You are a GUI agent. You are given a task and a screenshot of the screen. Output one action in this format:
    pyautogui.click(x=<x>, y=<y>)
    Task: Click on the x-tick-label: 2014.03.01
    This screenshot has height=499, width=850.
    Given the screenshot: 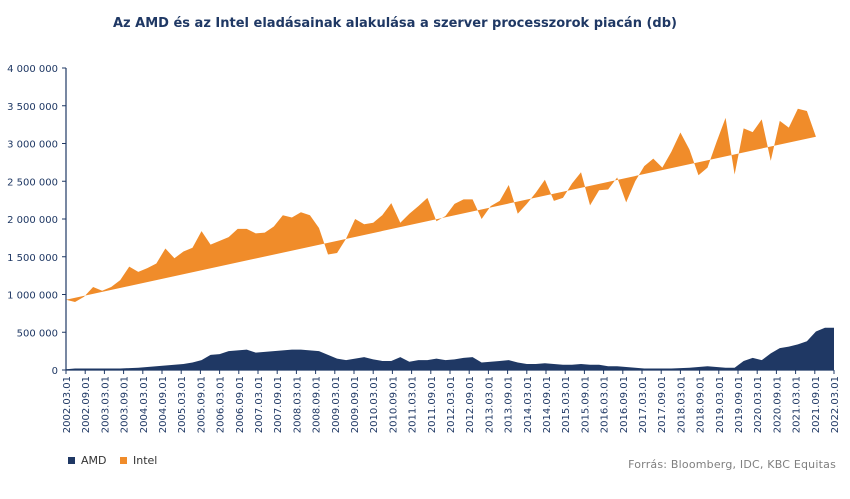 What is the action you would take?
    pyautogui.click(x=528, y=404)
    